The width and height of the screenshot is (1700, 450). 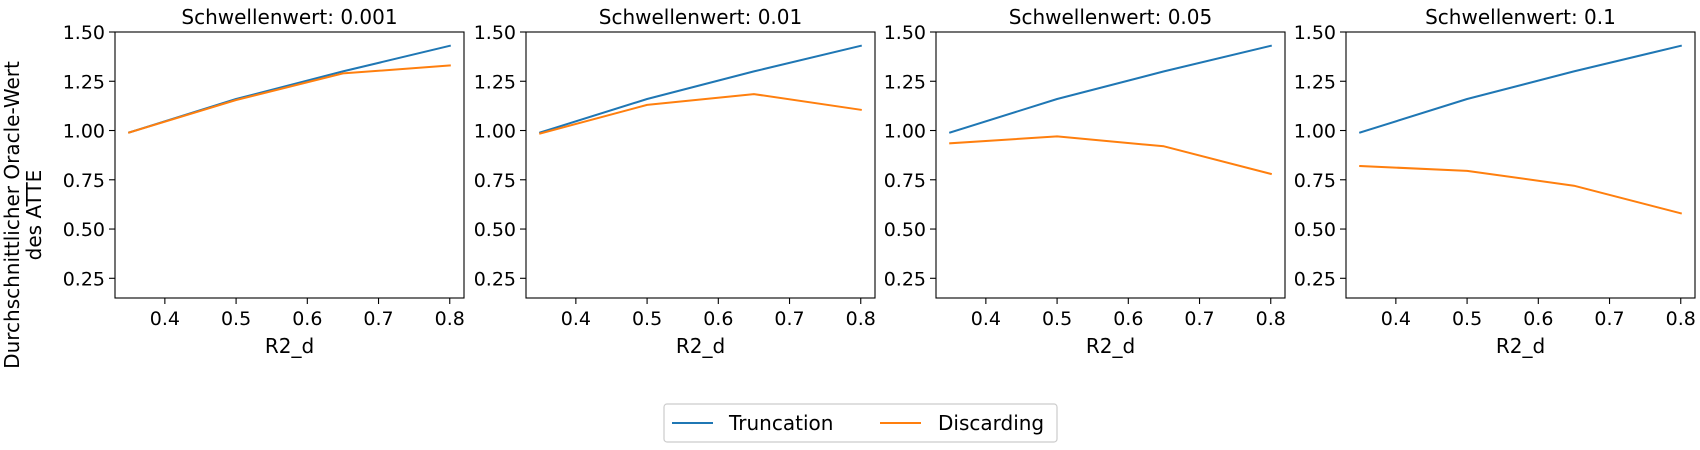 What do you see at coordinates (1520, 17) in the screenshot?
I see `panel-title: Schwellenwert: 0.1` at bounding box center [1520, 17].